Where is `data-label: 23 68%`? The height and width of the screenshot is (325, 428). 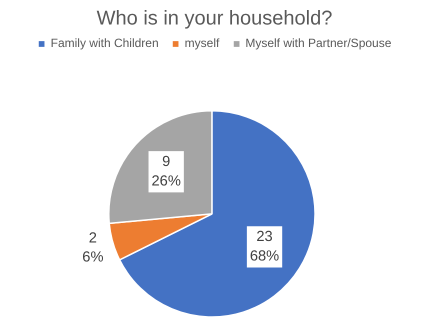 data-label: 23 68% is located at coordinates (265, 246).